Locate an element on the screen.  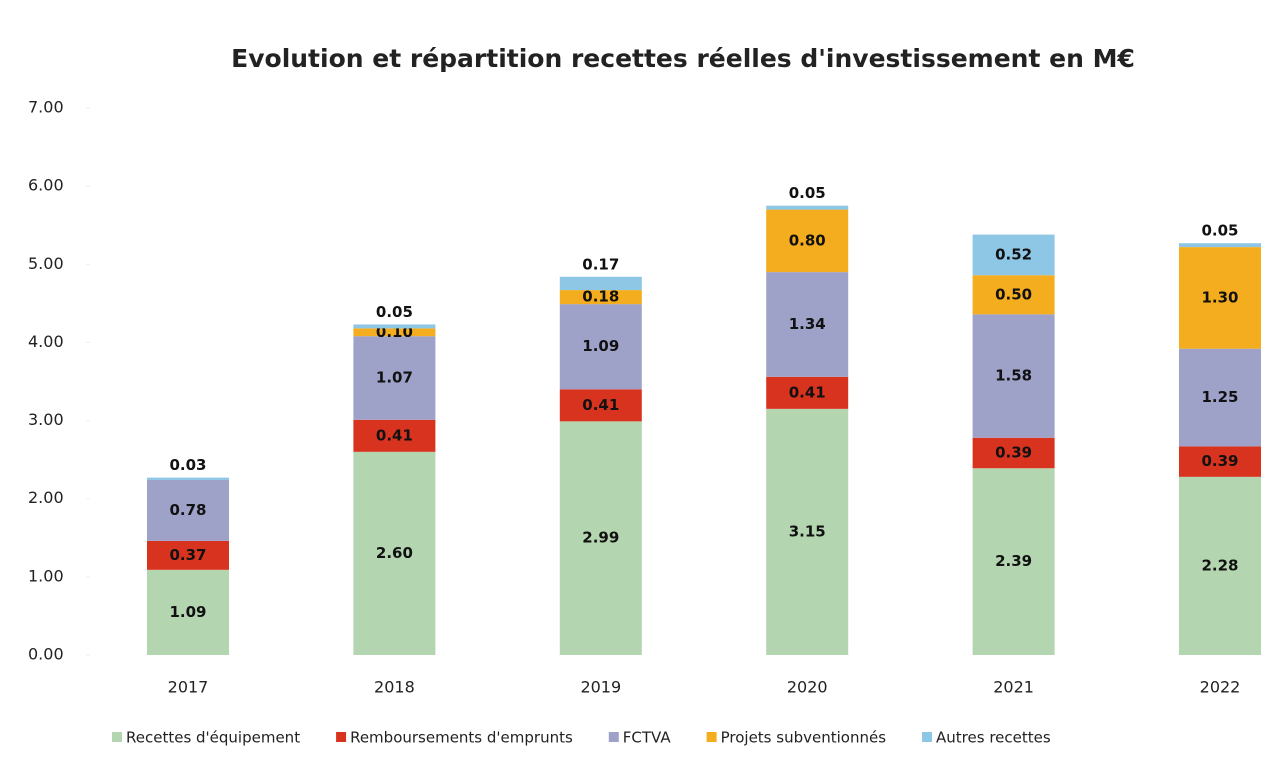
y-tick-label: 0.00 is located at coordinates (46, 654).